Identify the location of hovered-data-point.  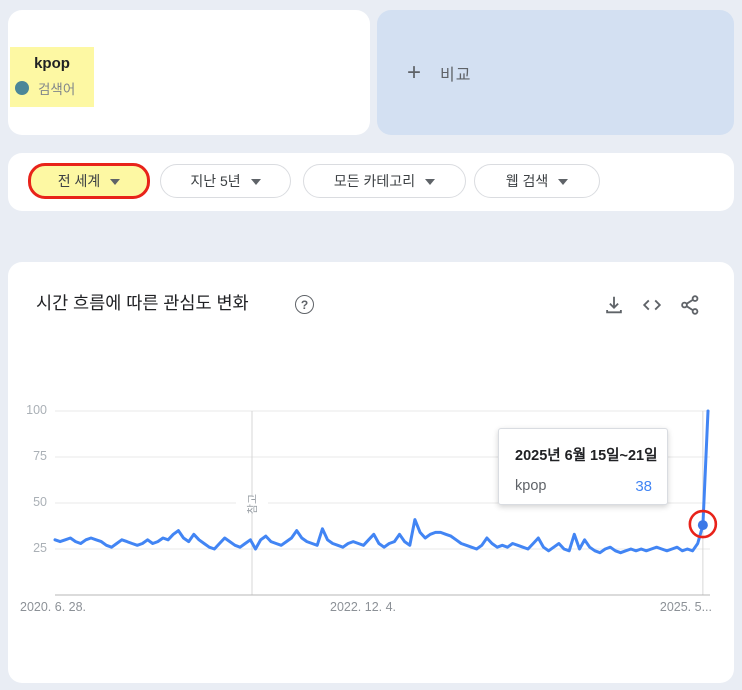
(702, 525).